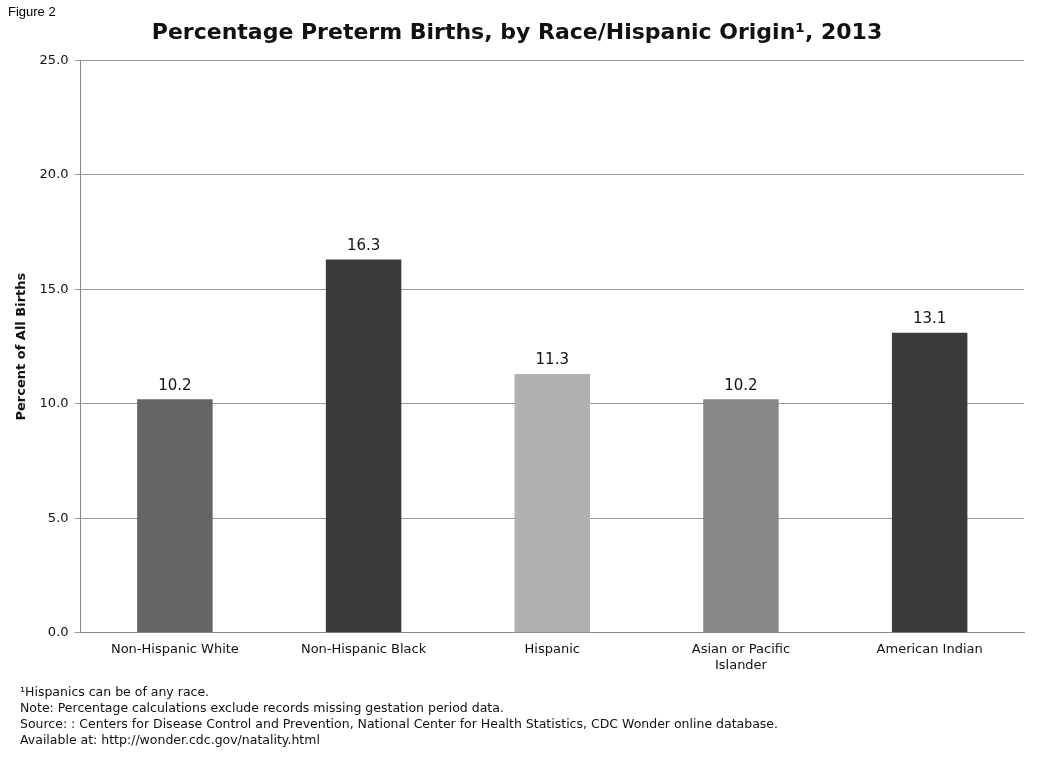  What do you see at coordinates (363, 244) in the screenshot?
I see `data-label: 16.3` at bounding box center [363, 244].